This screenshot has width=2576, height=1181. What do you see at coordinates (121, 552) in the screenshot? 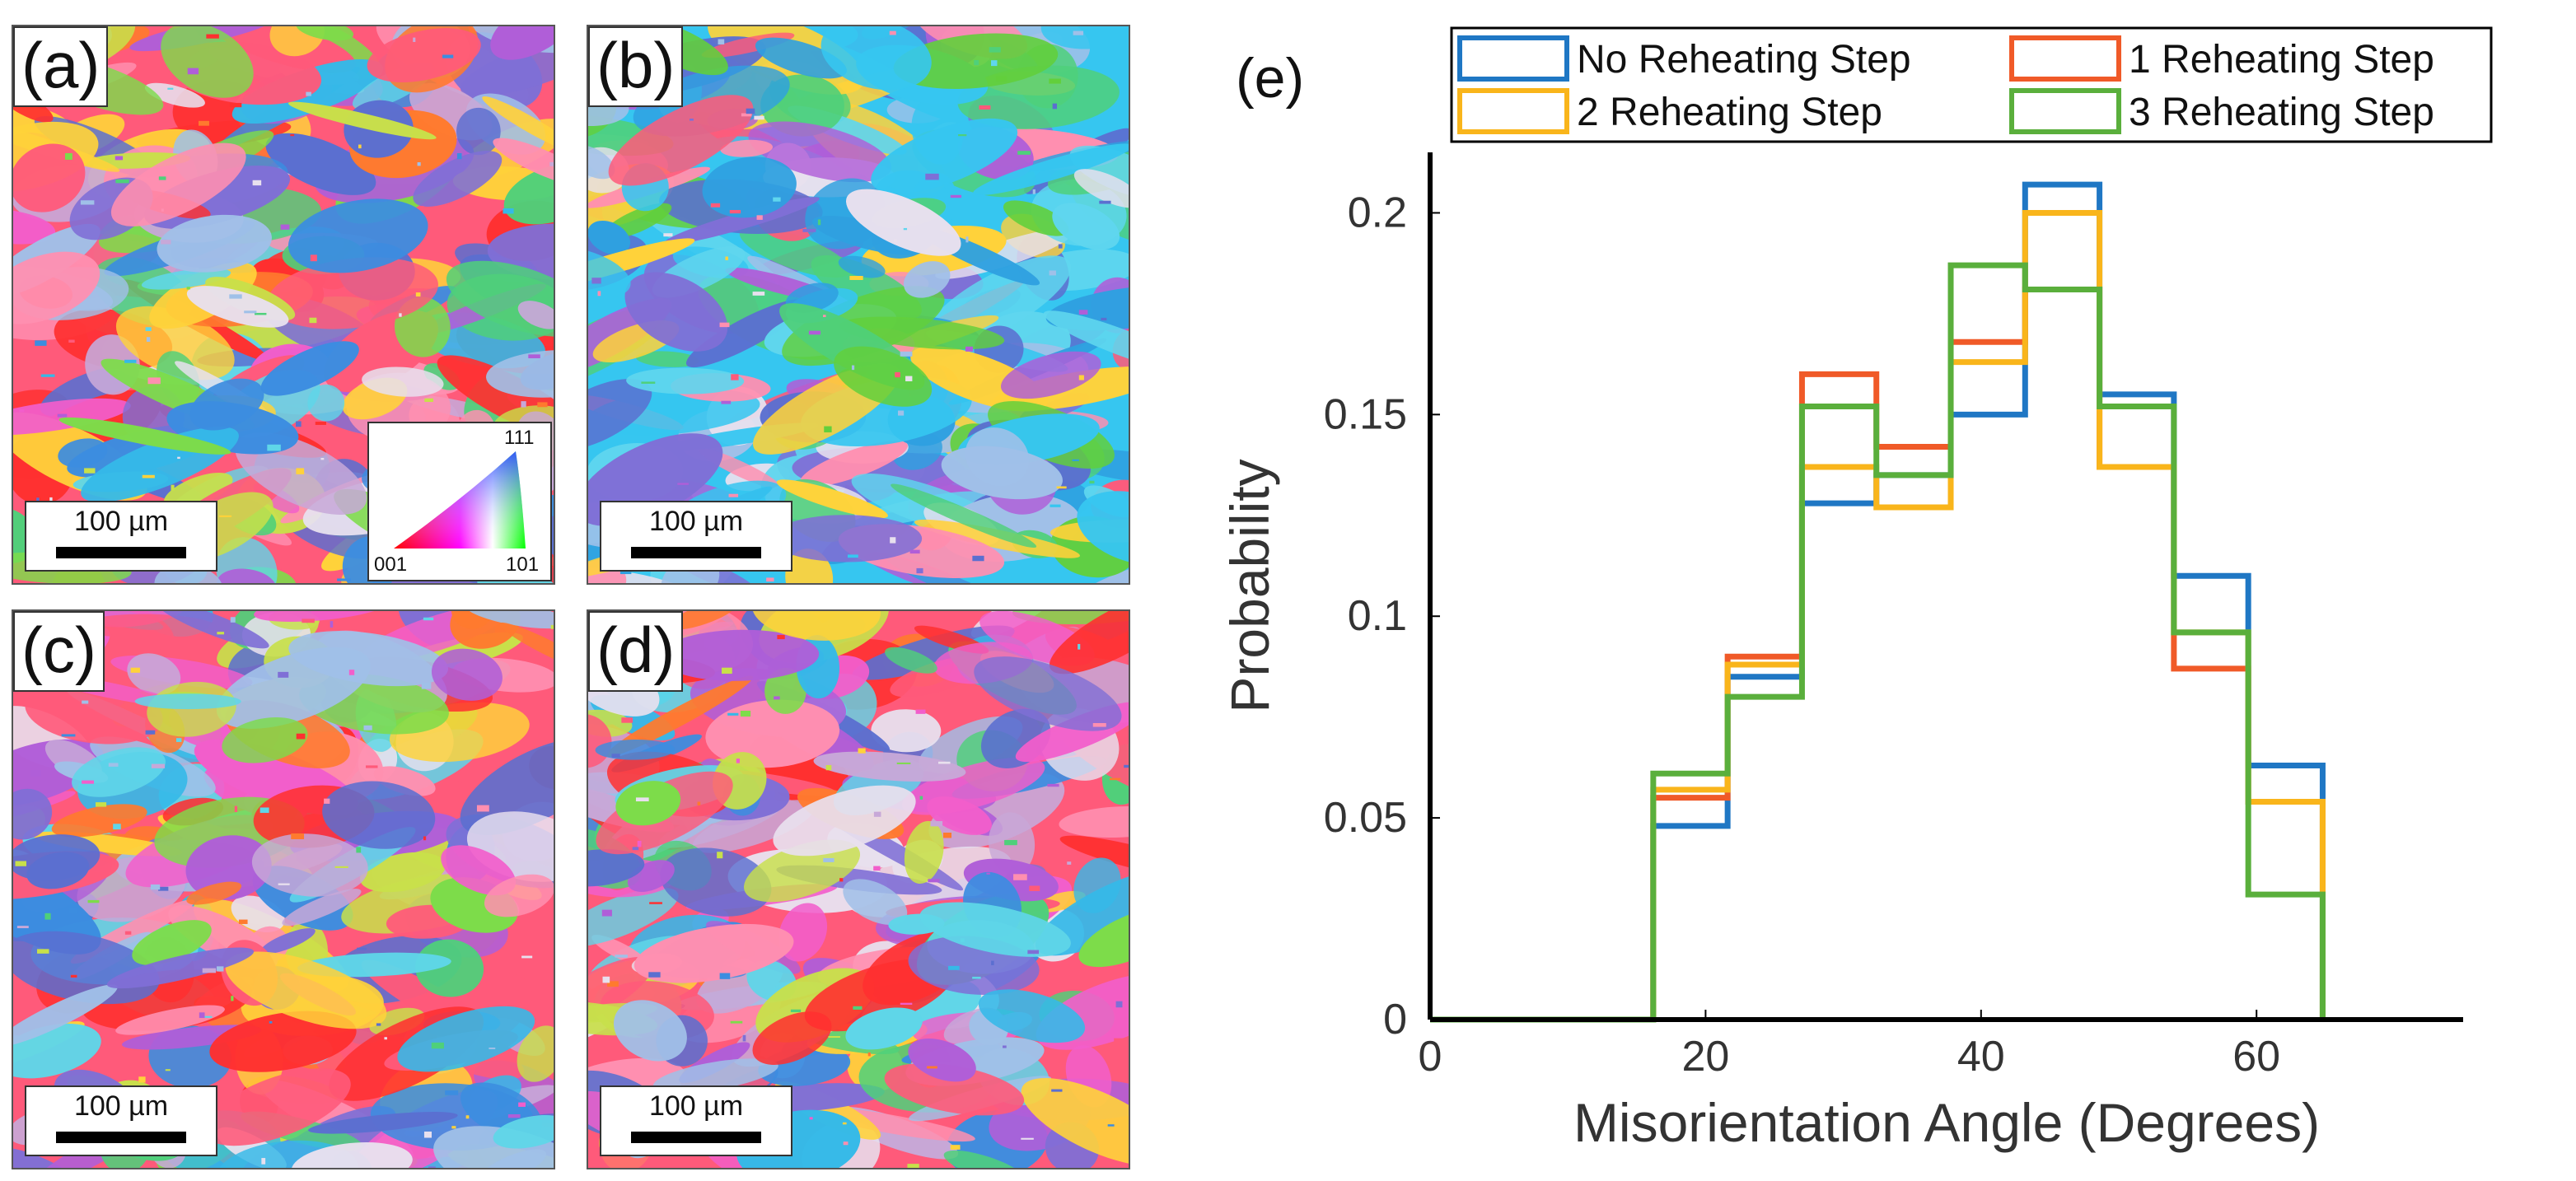
I see `scale-bar-line` at bounding box center [121, 552].